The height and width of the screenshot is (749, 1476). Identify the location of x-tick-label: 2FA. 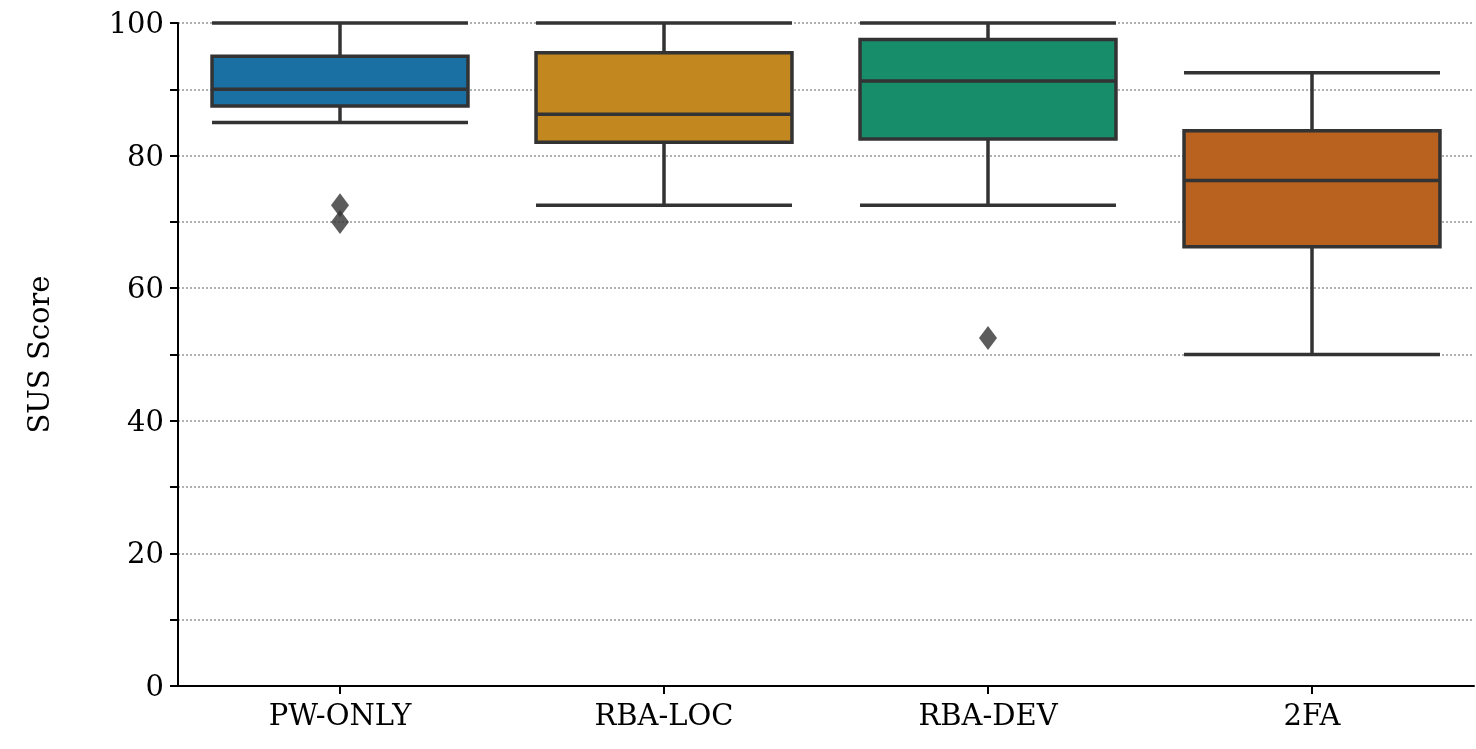
(1312, 714).